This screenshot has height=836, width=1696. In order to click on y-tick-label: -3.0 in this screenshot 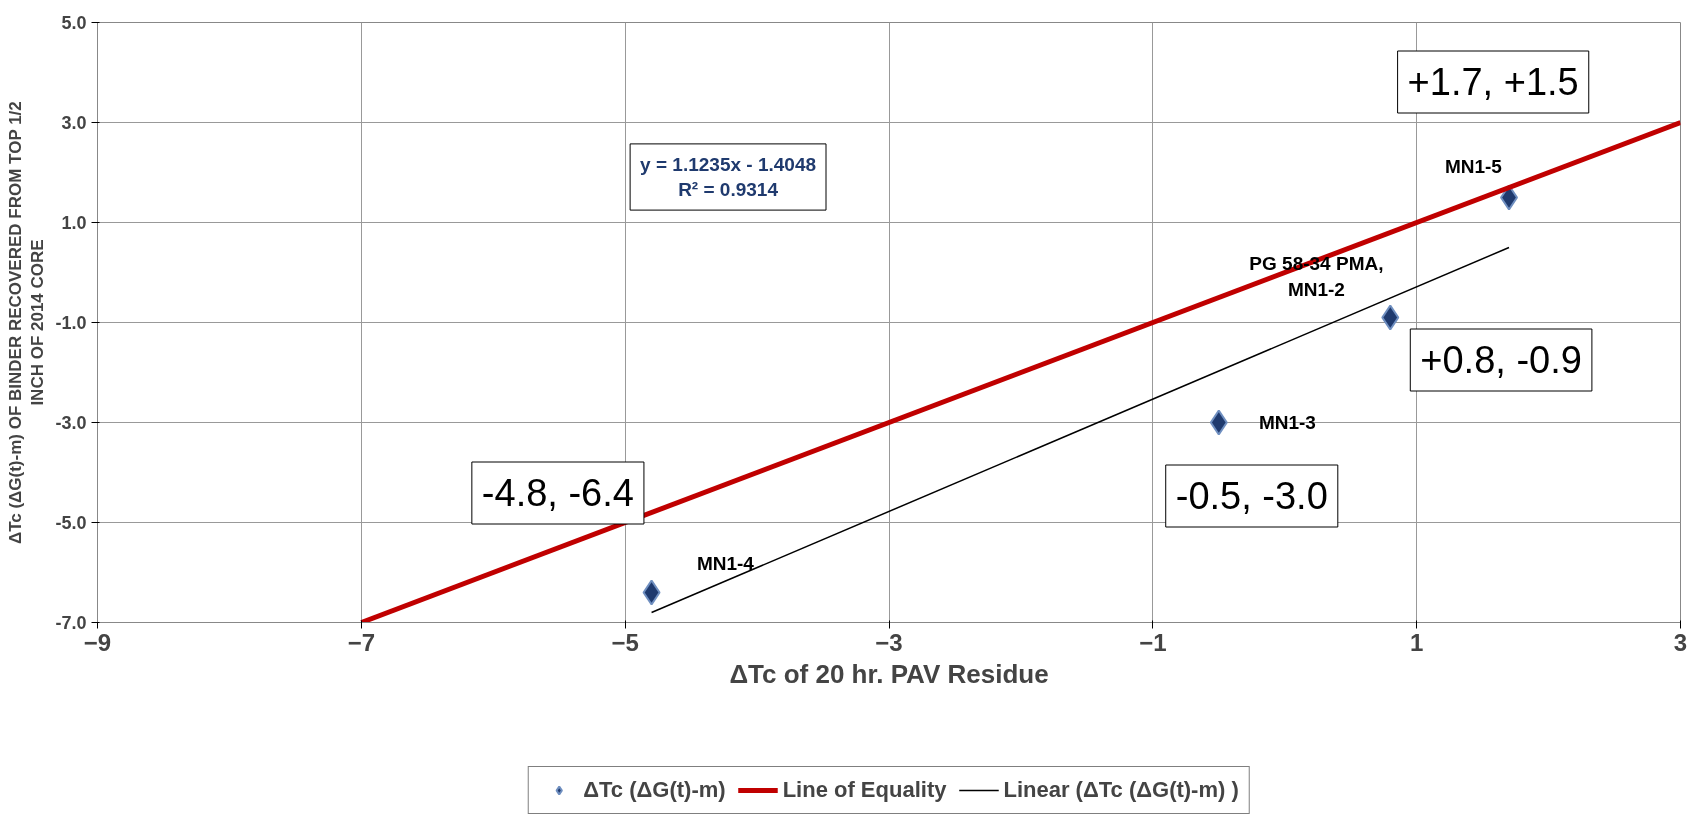, I will do `click(71, 423)`.